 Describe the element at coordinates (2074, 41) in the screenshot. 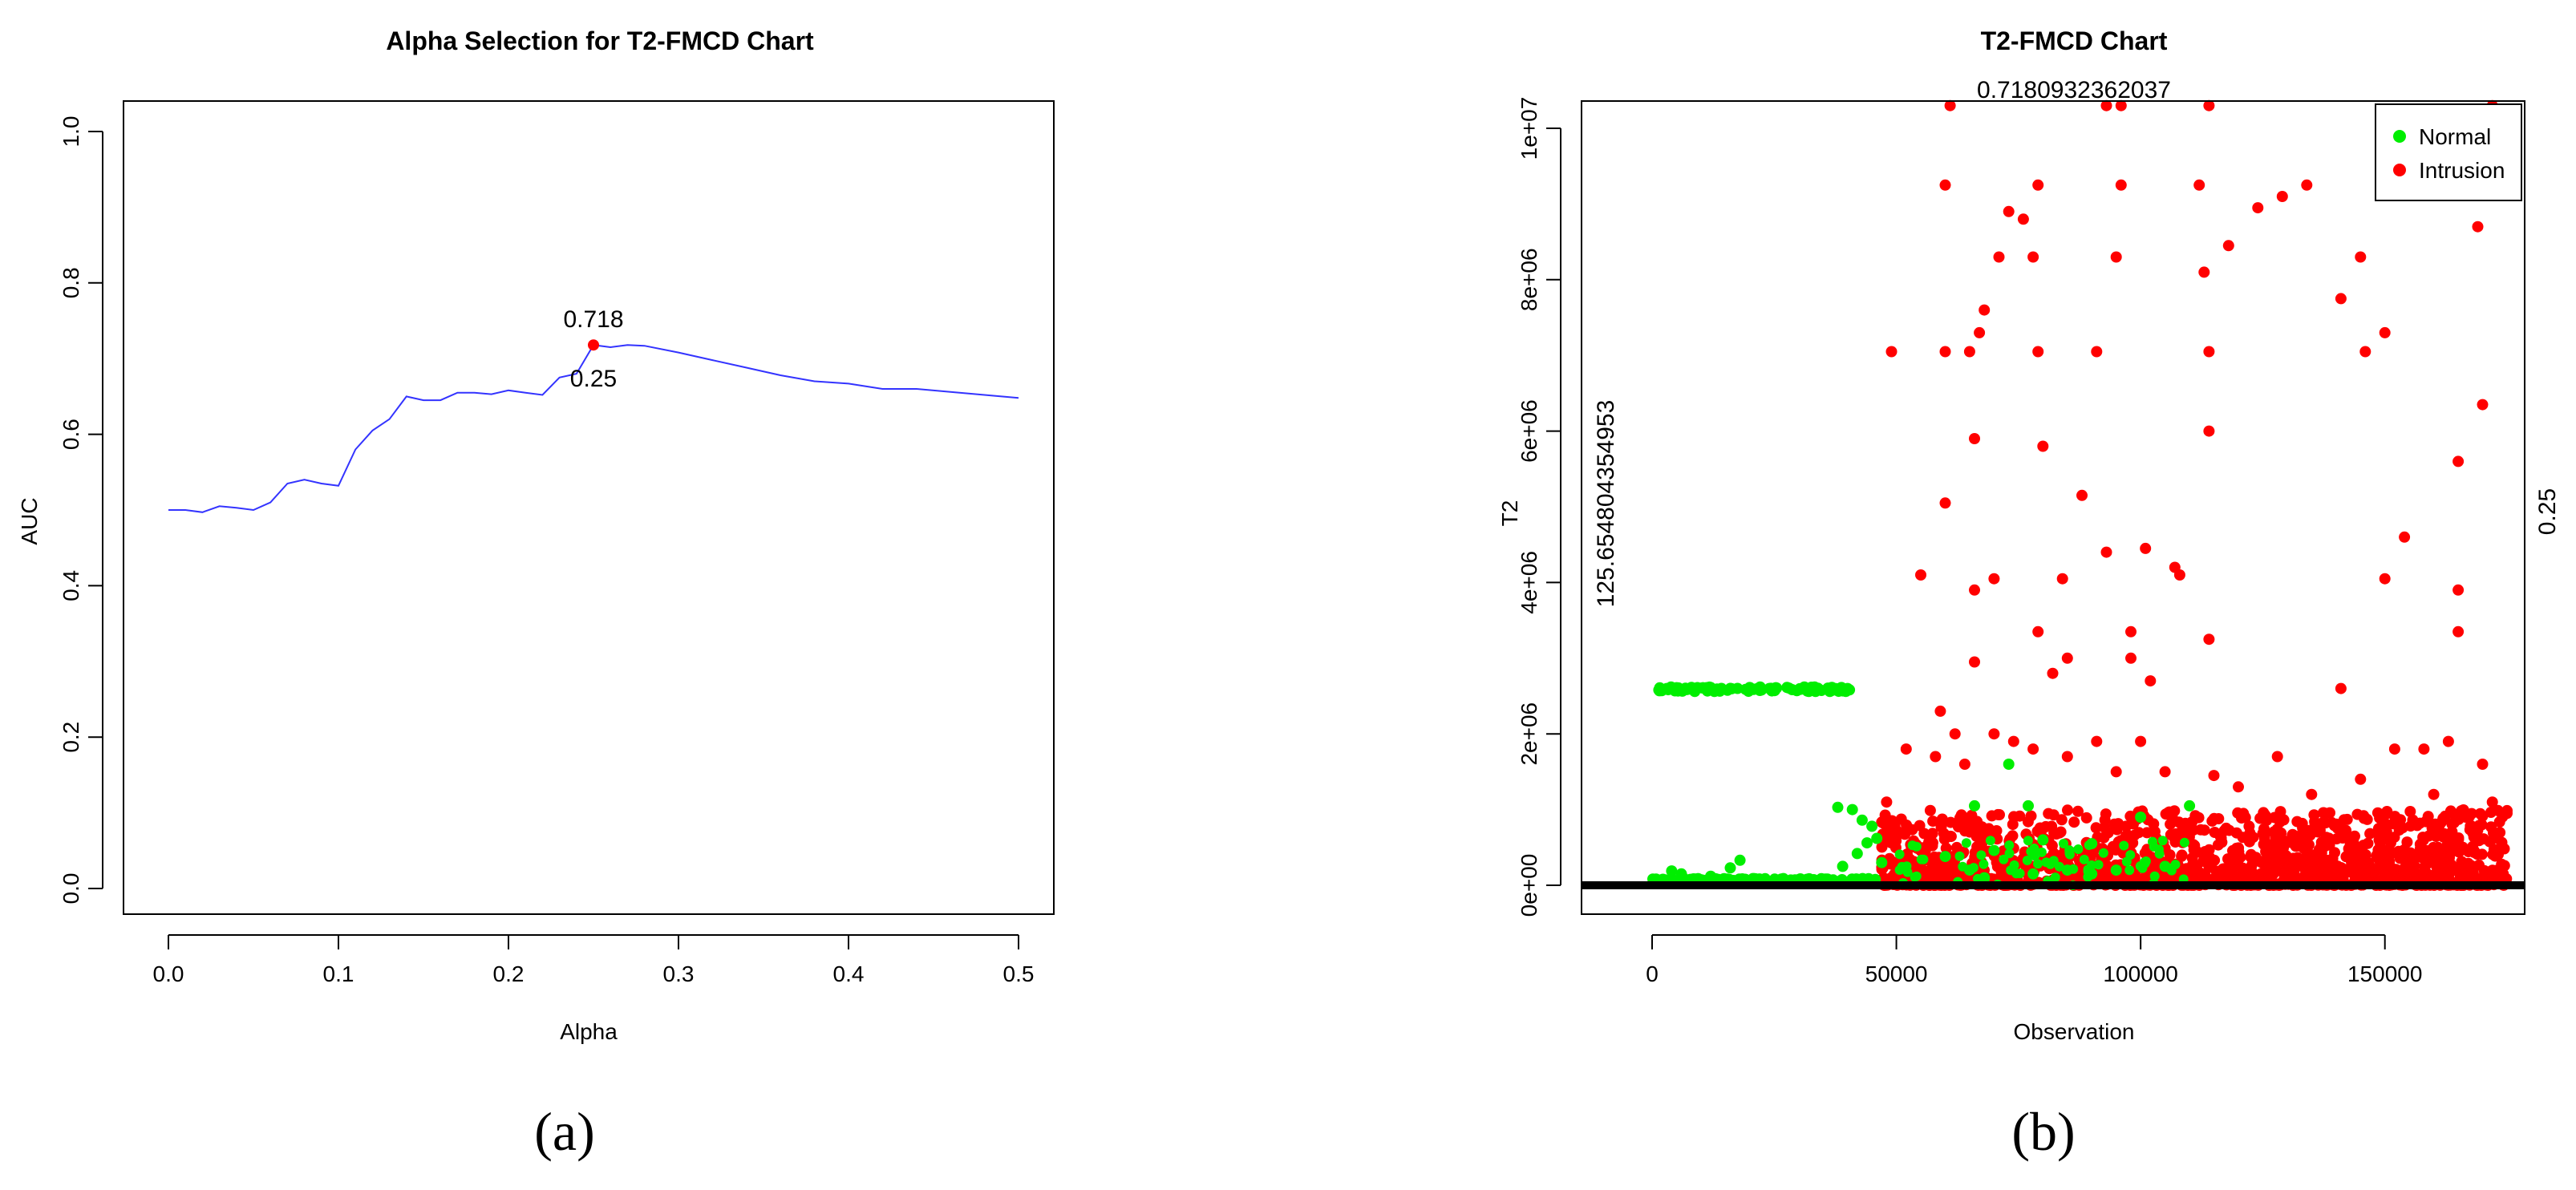

I see `chart-b-title: T2-FMCD Chart` at that location.